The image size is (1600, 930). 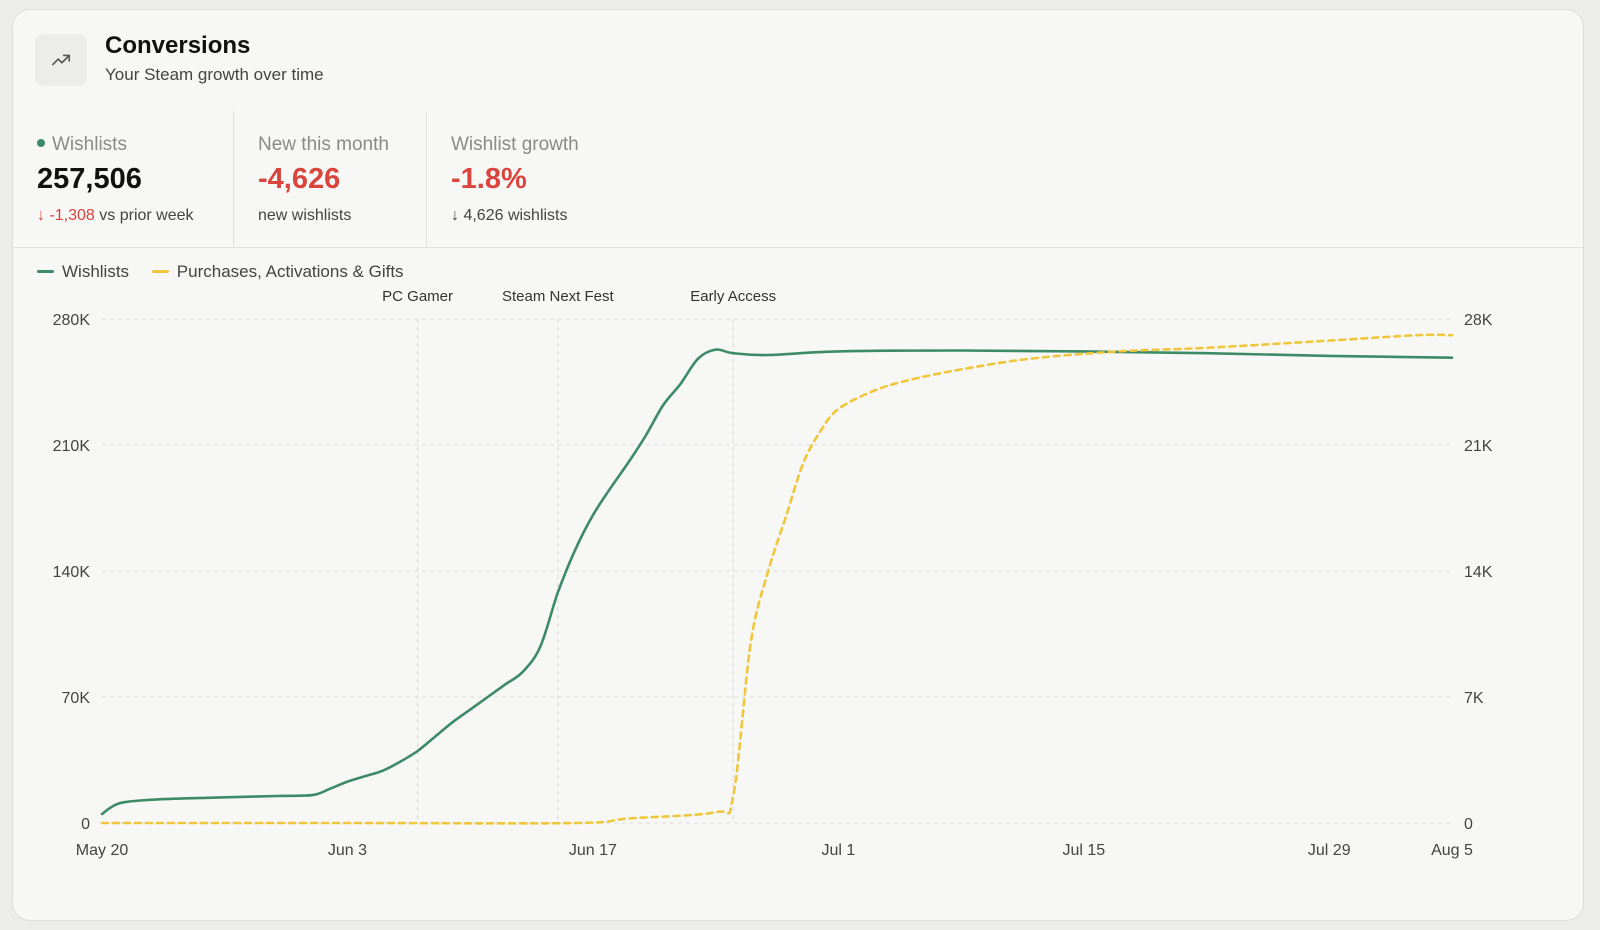 I want to click on x-tick-label: Jun 17, so click(x=593, y=850).